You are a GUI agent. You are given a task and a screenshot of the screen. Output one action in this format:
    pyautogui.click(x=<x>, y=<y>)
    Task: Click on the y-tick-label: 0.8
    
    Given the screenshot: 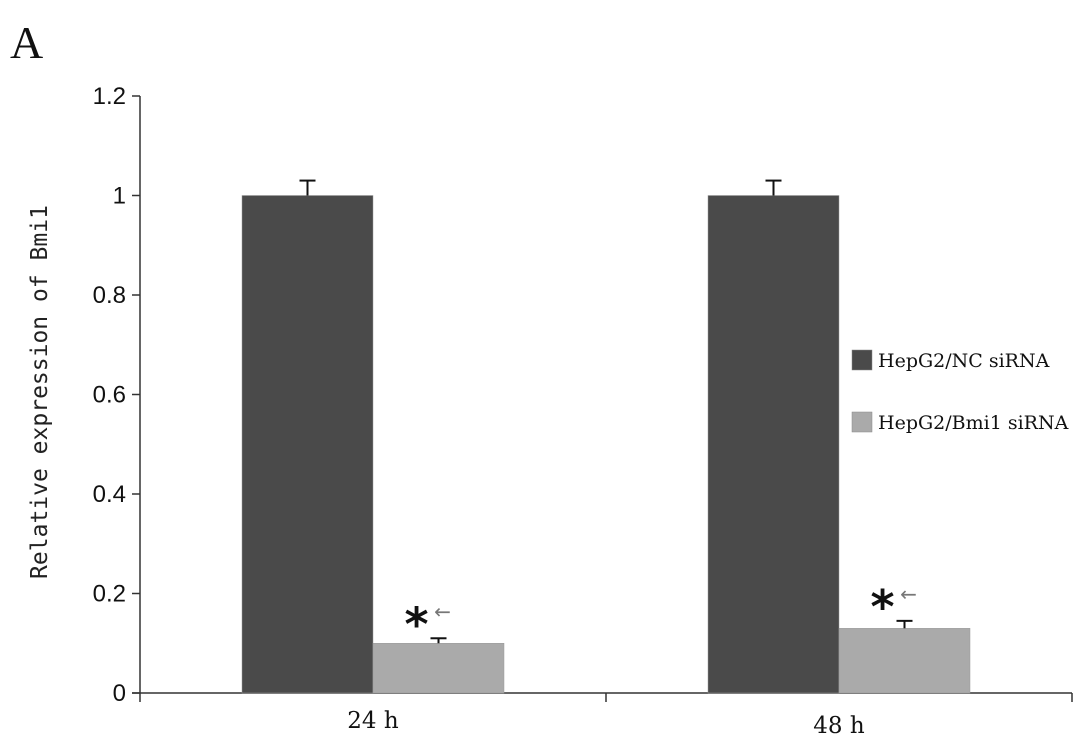 What is the action you would take?
    pyautogui.click(x=109, y=295)
    